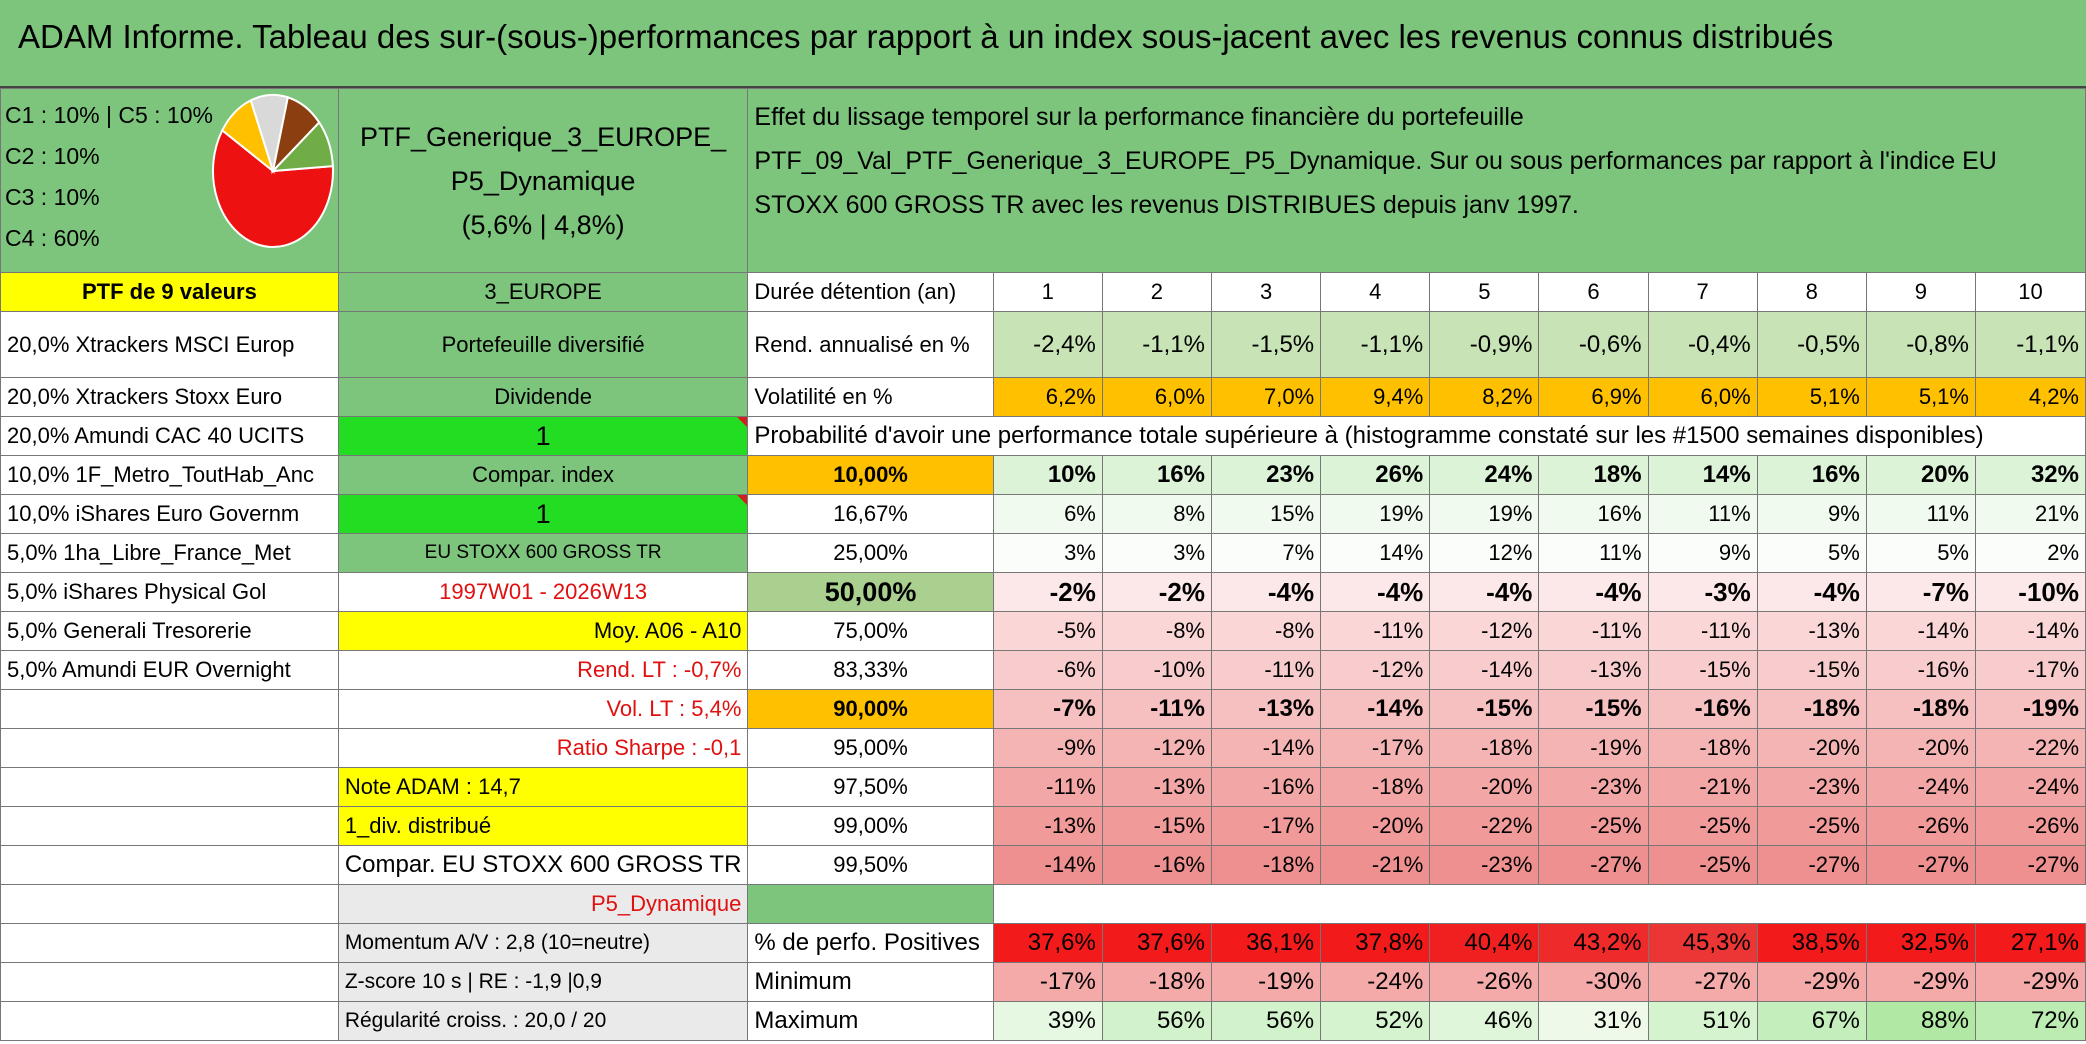 The height and width of the screenshot is (1044, 2086). Describe the element at coordinates (543, 224) in the screenshot. I see `portfolio-perf: (5,6% | 4,8%)` at that location.